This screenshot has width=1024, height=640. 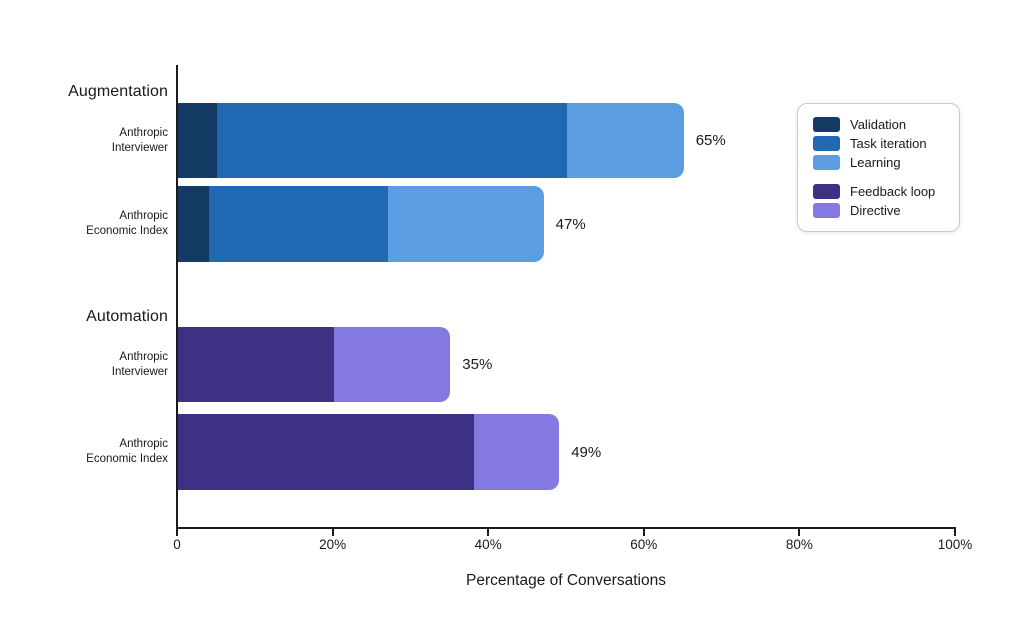 I want to click on legend-row: Learning, so click(x=878, y=162).